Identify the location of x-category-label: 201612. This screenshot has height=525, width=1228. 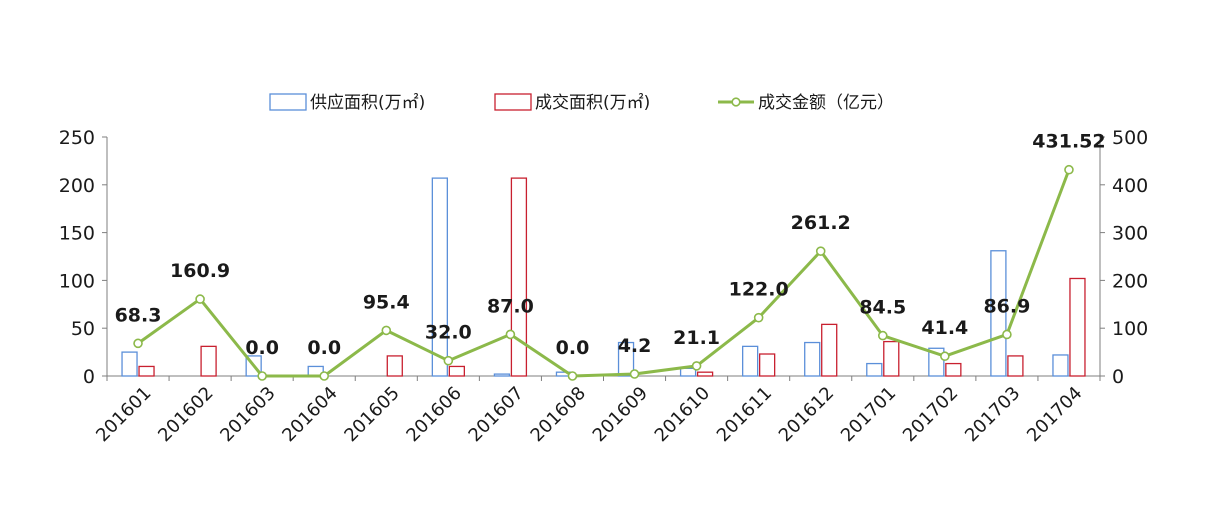
(806, 414).